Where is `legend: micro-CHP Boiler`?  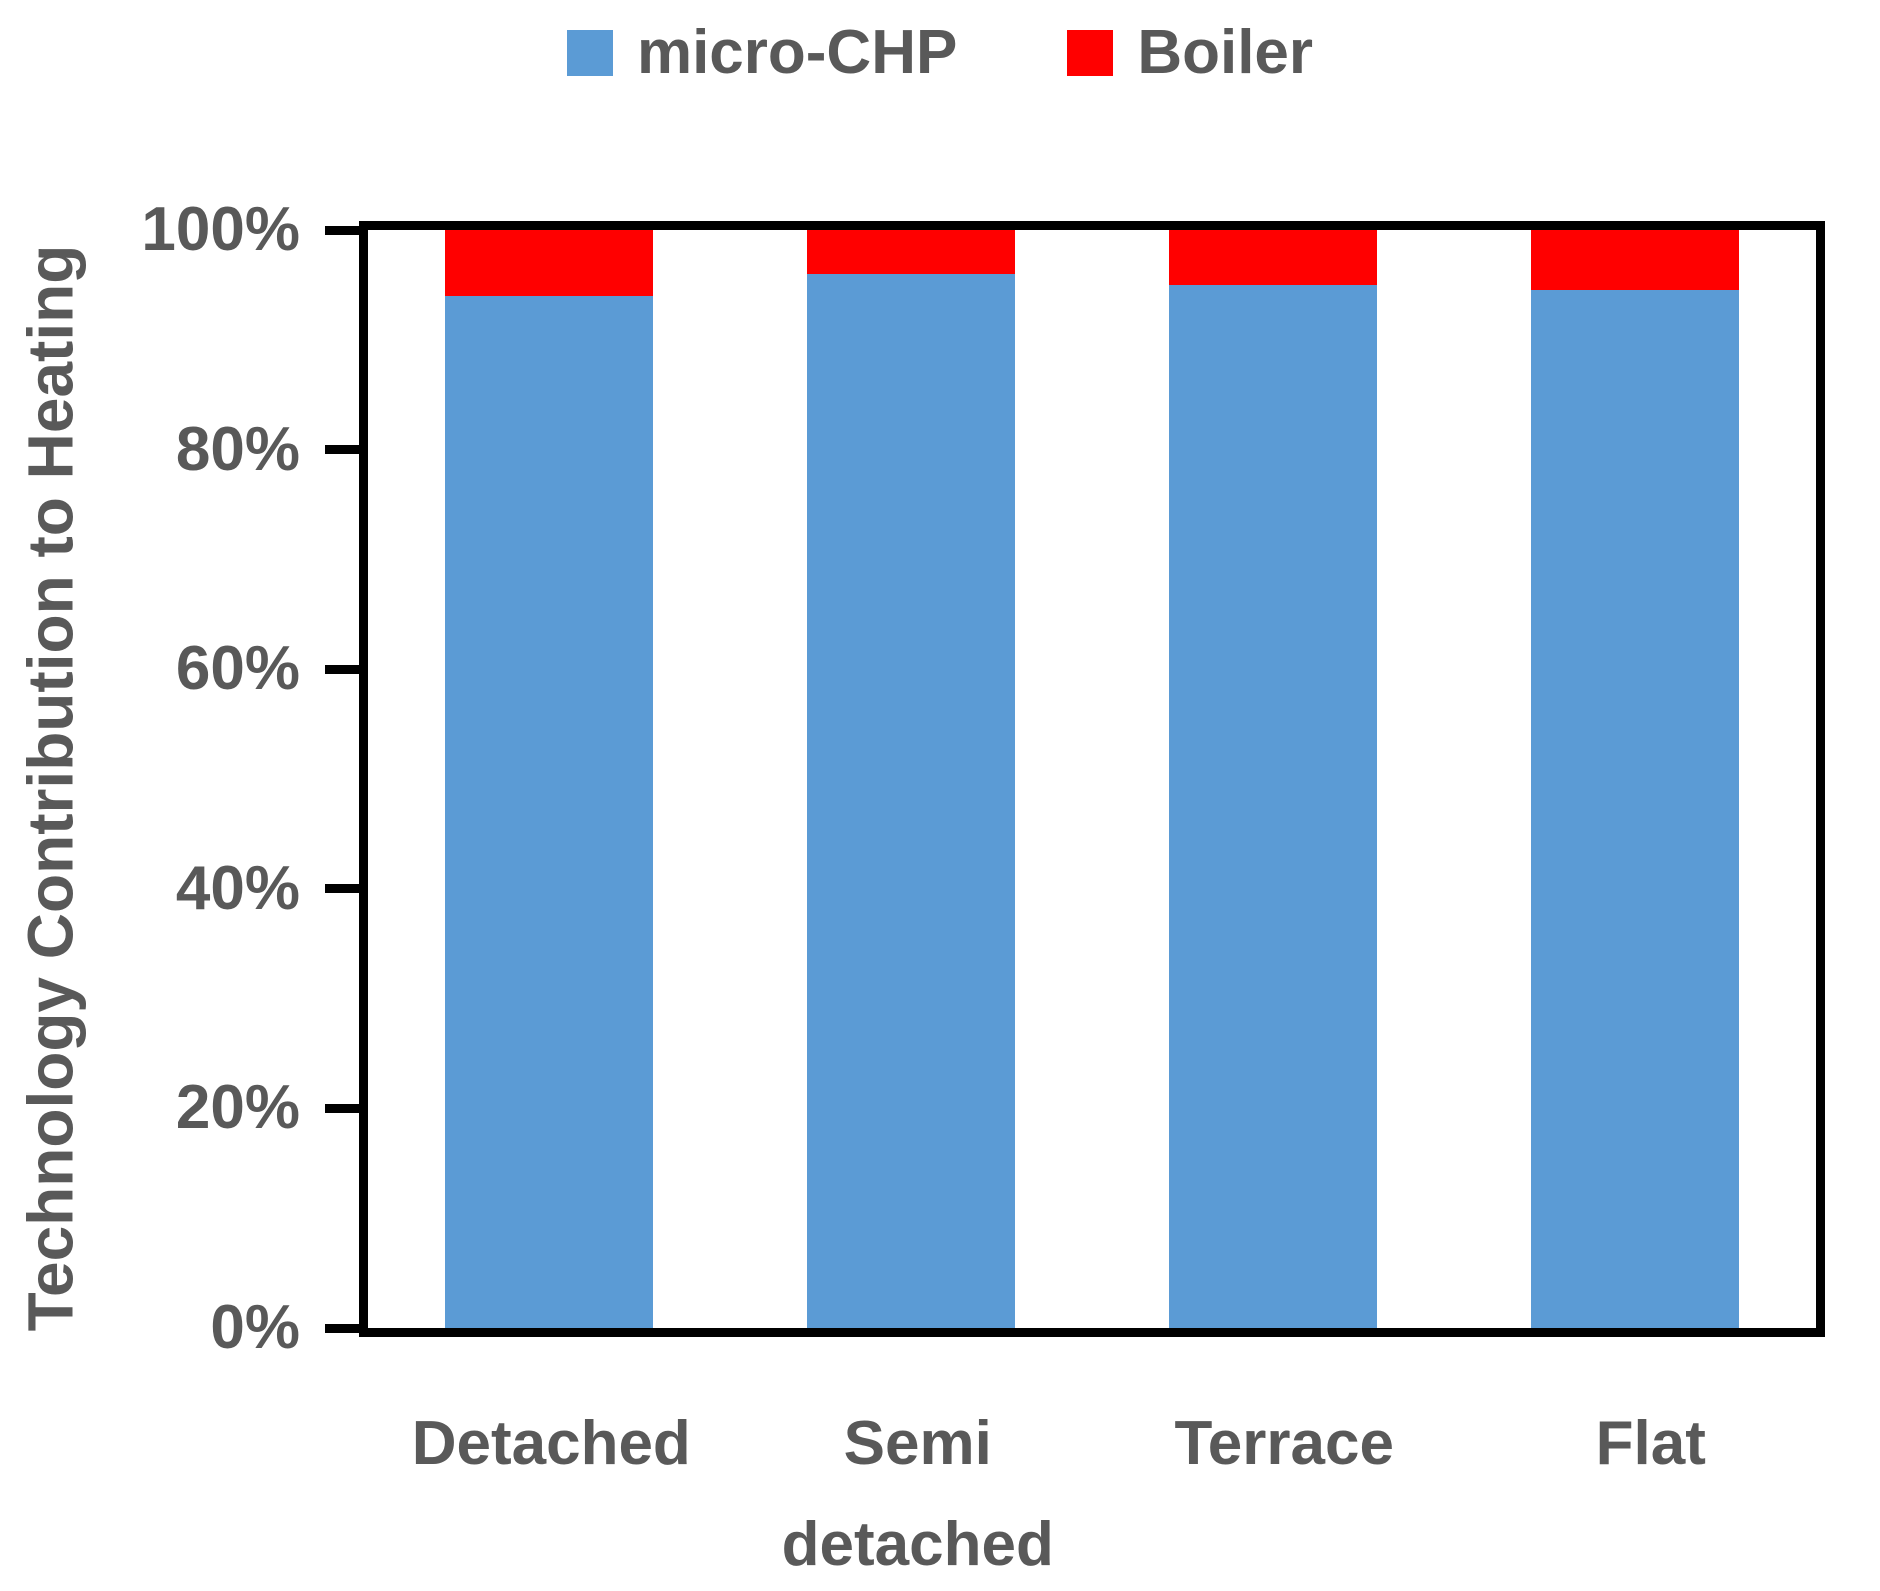
legend: micro-CHP Boiler is located at coordinates (940, 53).